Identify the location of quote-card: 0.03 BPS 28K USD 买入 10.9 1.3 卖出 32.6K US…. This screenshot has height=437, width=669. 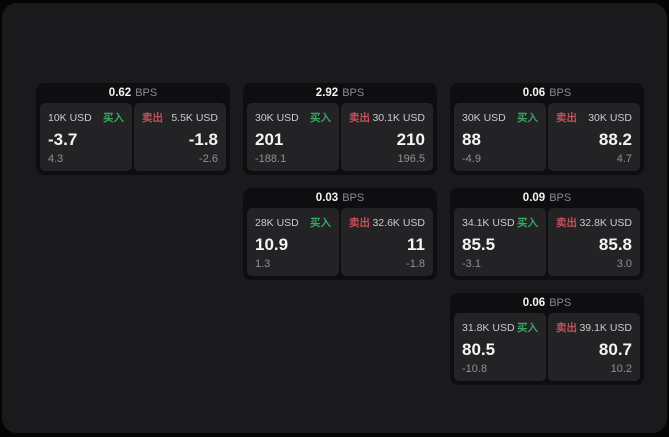
(340, 234).